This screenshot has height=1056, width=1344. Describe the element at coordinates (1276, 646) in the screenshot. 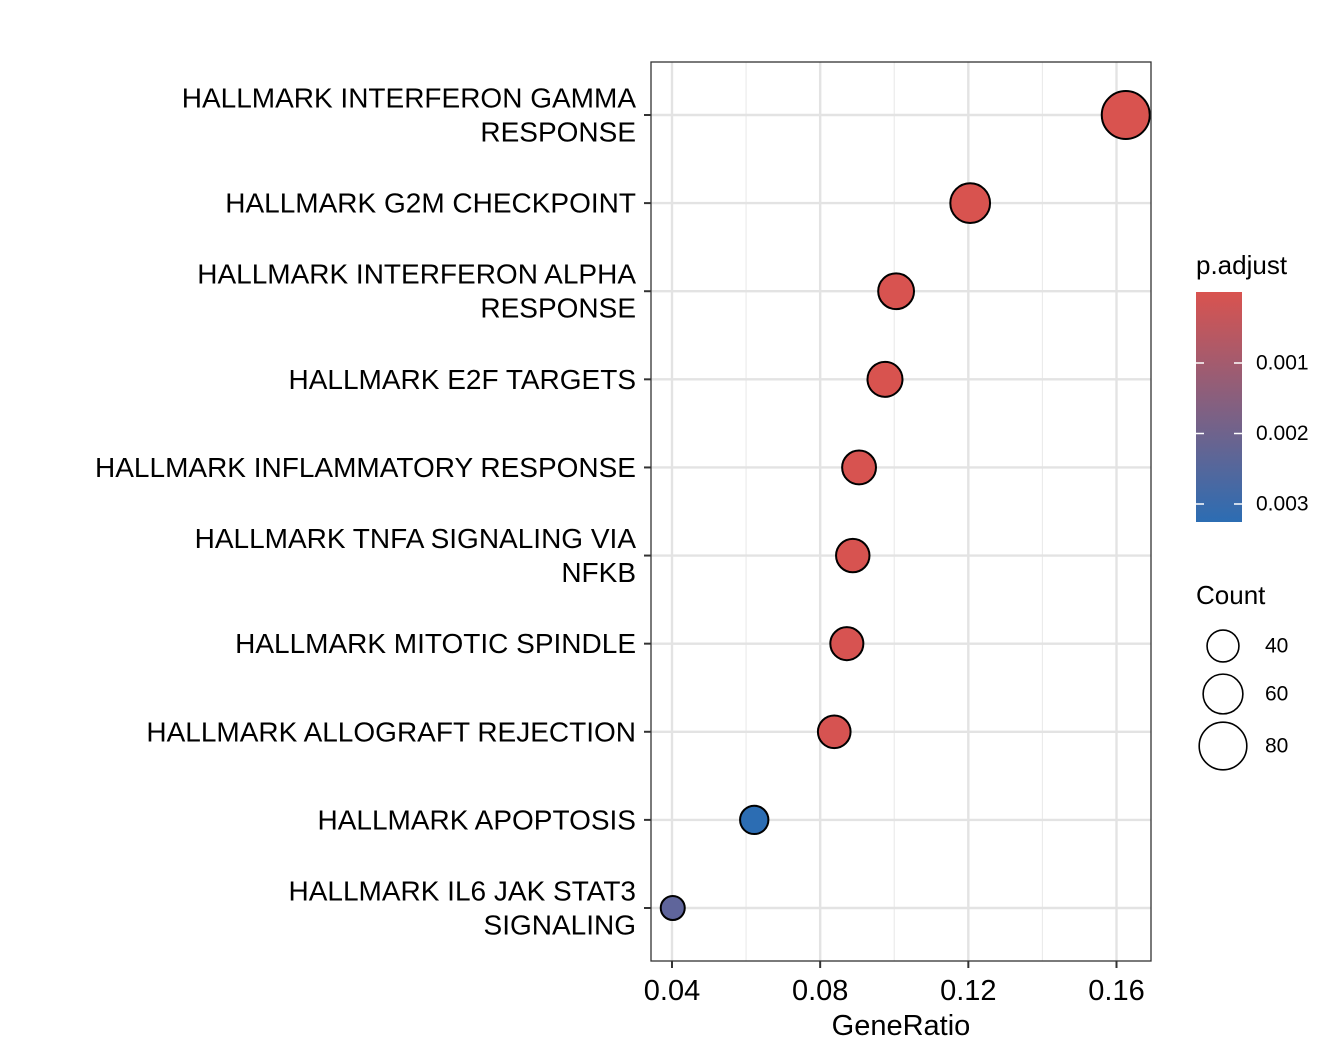

I see `size-legend-label: 40` at that location.